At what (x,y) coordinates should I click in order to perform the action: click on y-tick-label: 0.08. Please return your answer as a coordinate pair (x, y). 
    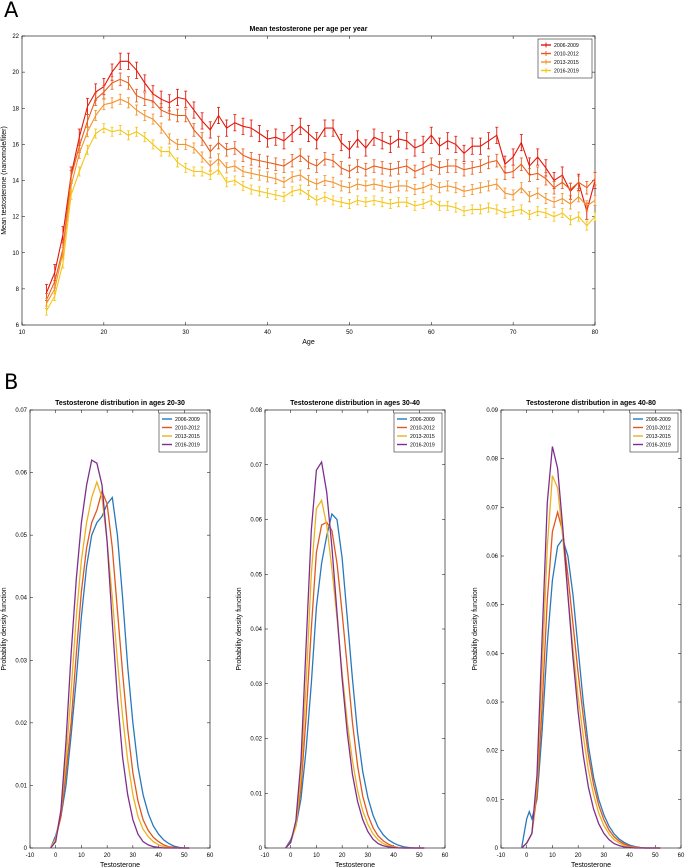
    Looking at the image, I should click on (492, 460).